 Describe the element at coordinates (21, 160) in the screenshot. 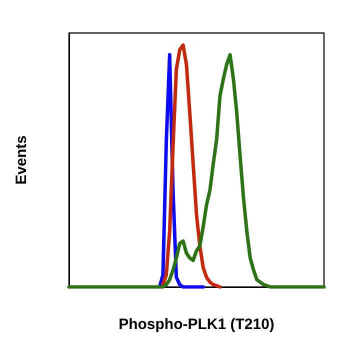

I see `y-axis-title: Events` at that location.